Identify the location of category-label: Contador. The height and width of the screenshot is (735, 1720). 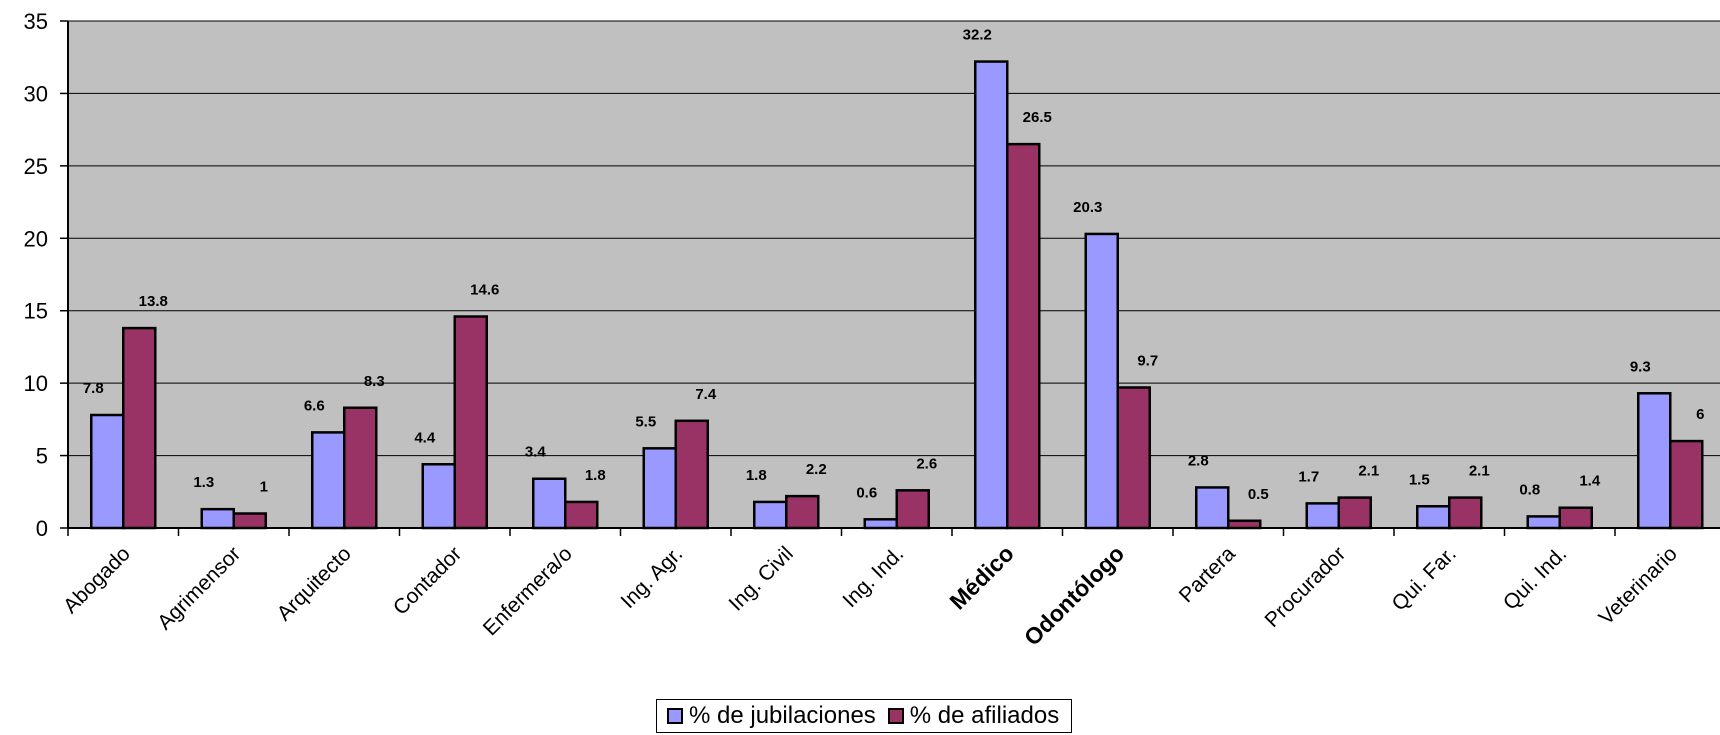
(427, 580).